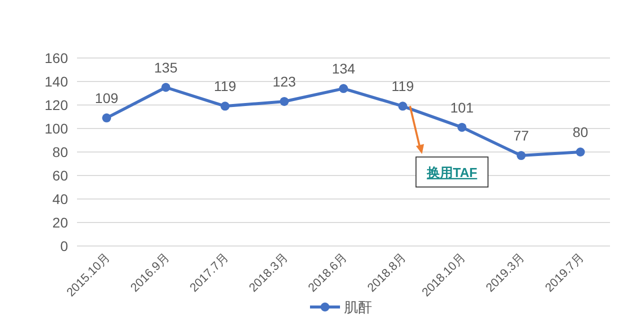 The height and width of the screenshot is (322, 640). Describe the element at coordinates (56, 58) in the screenshot. I see `y-tick-label: 160` at that location.